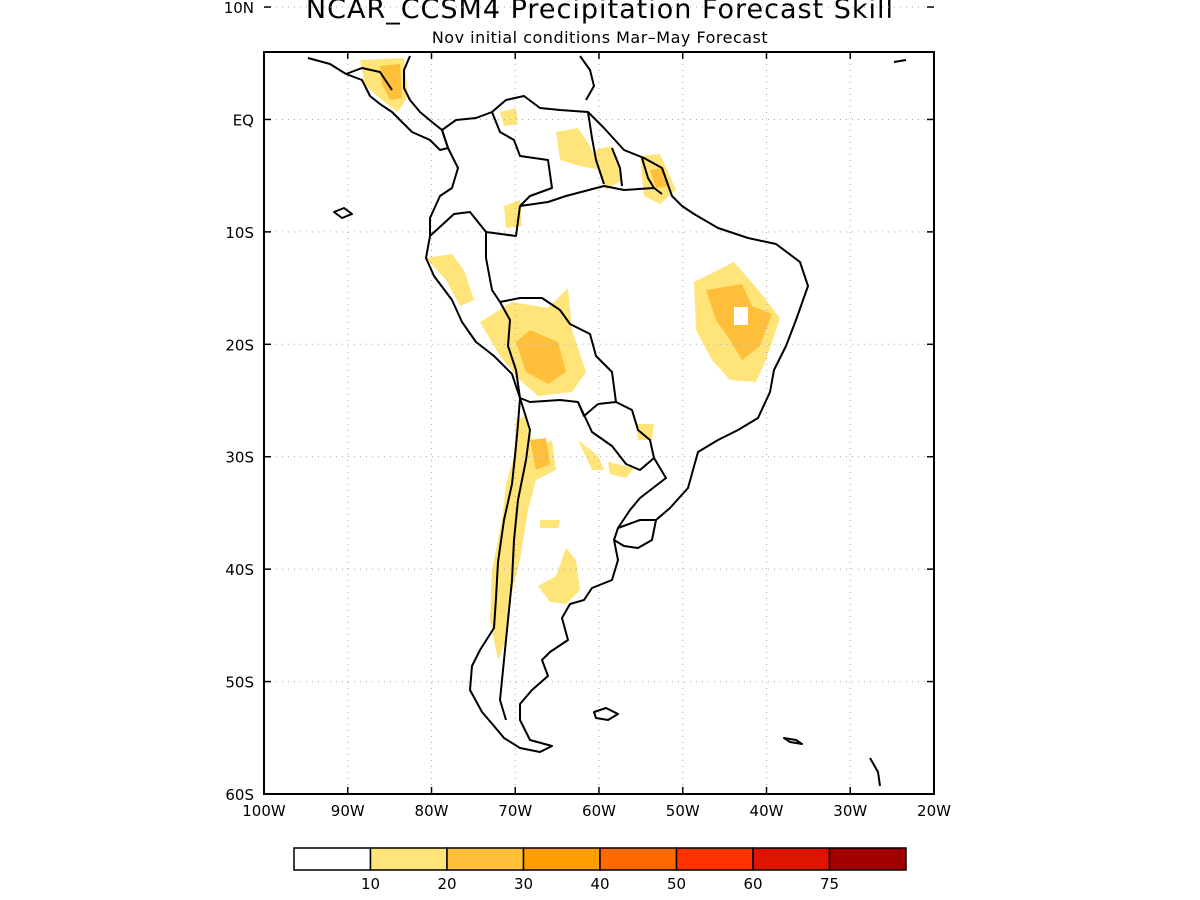 The width and height of the screenshot is (1200, 900). Describe the element at coordinates (523, 884) in the screenshot. I see `colorbar-label: 30` at that location.